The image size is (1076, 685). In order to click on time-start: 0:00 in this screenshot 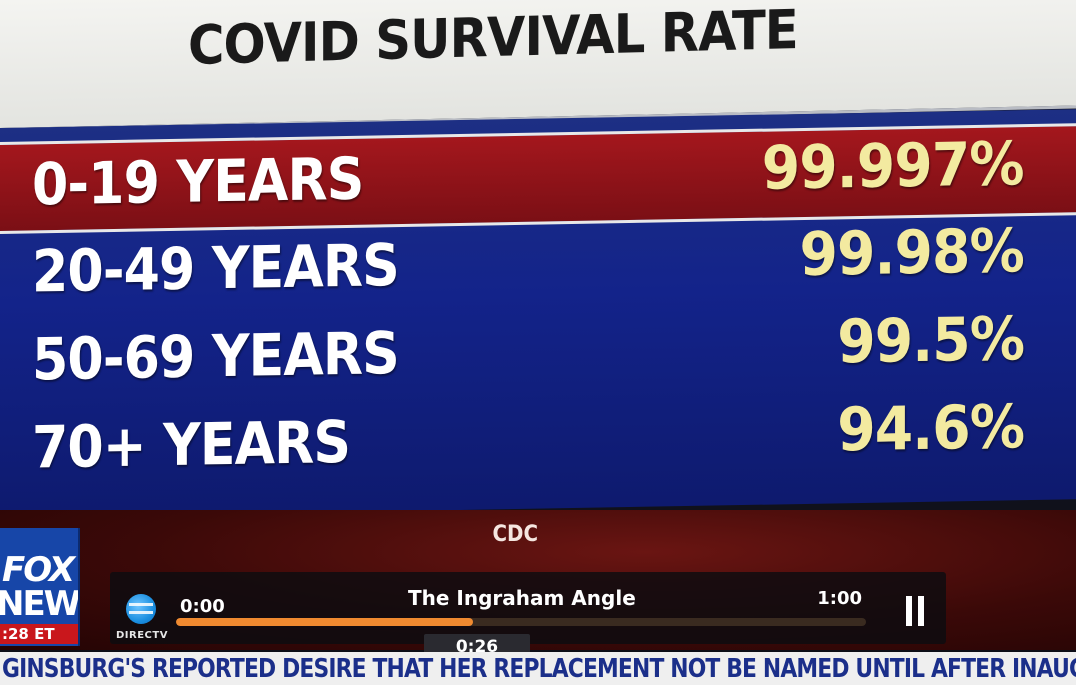, I will do `click(202, 606)`.